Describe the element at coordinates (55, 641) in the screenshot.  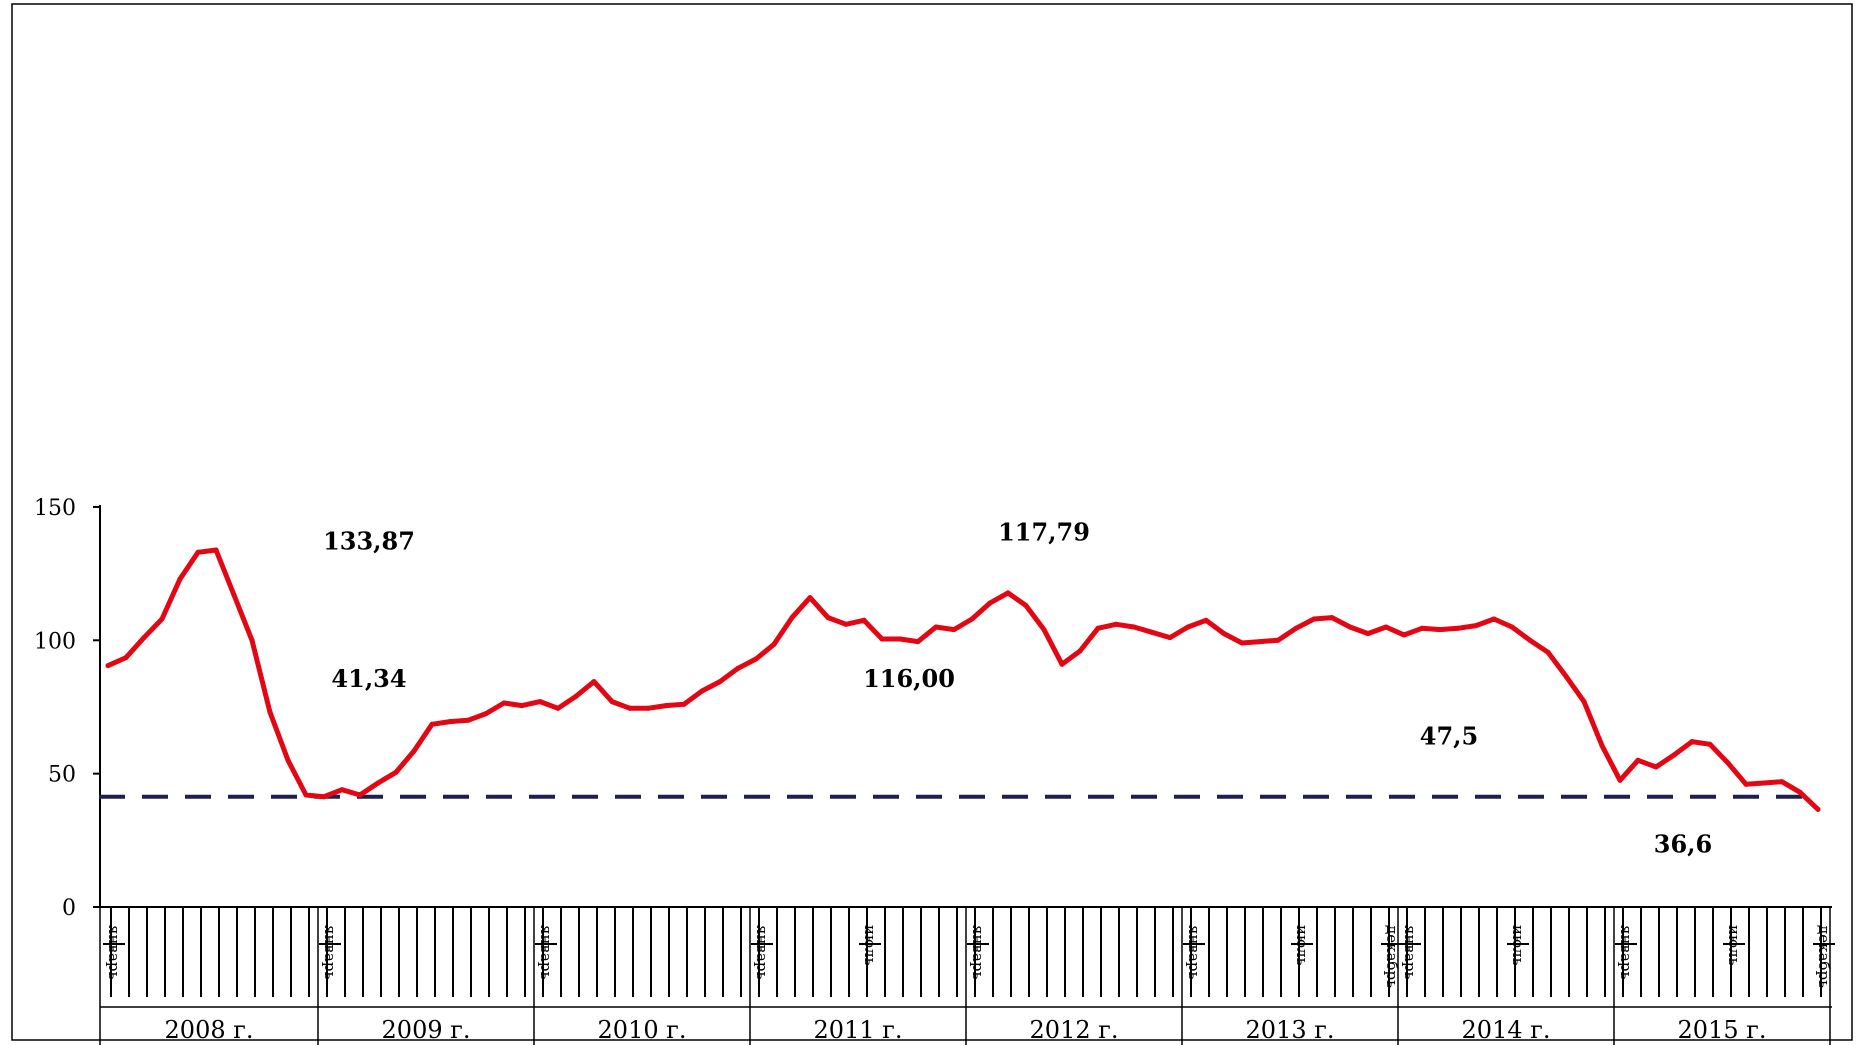
I see `y-tick-label: 100` at that location.